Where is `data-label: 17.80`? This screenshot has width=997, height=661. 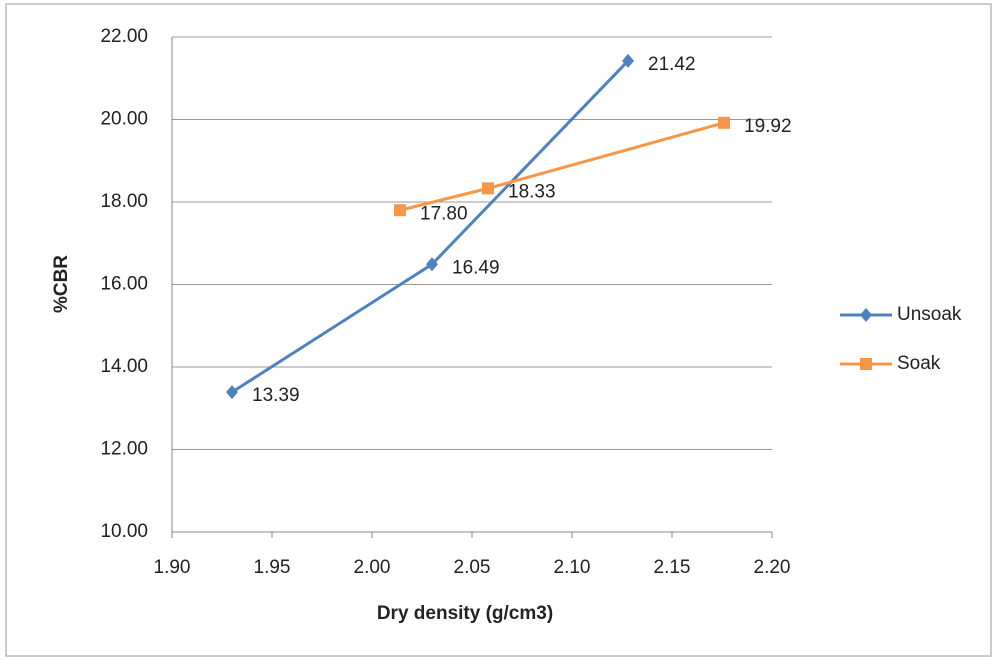 data-label: 17.80 is located at coordinates (444, 213).